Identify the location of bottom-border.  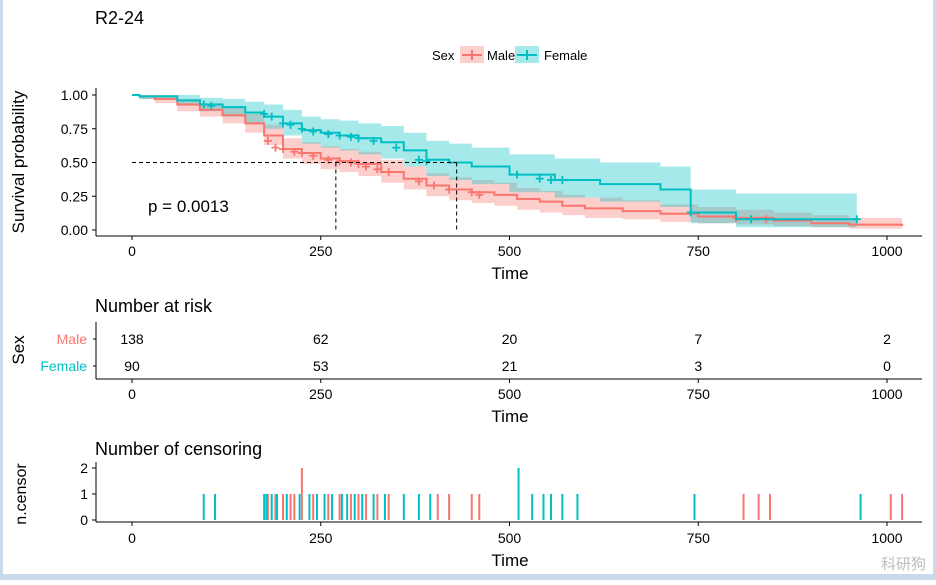
(468, 577).